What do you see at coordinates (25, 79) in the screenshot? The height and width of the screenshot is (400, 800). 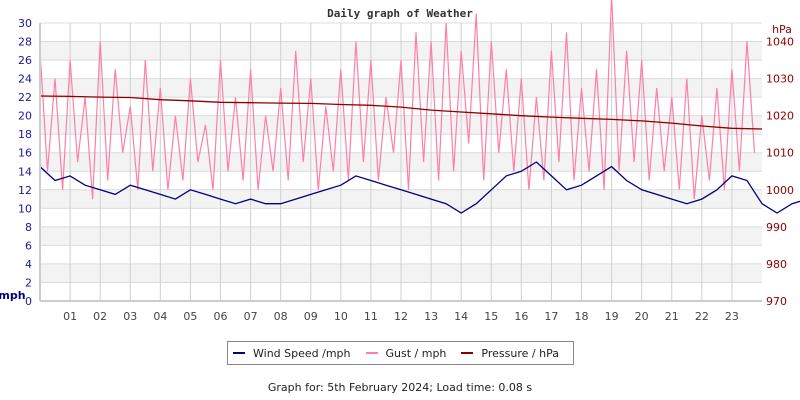 I see `left-tick-label: 24` at bounding box center [25, 79].